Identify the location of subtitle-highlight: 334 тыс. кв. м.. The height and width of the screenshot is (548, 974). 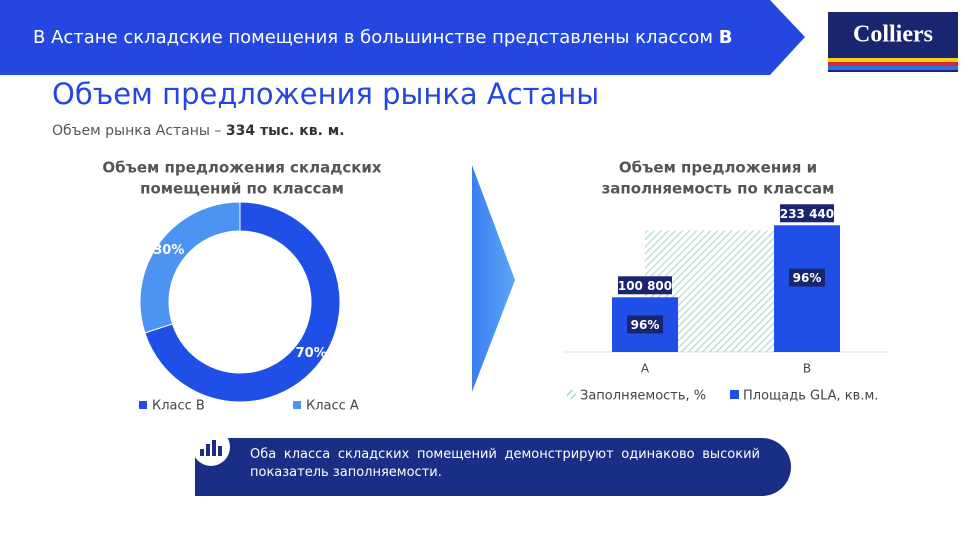
(285, 131).